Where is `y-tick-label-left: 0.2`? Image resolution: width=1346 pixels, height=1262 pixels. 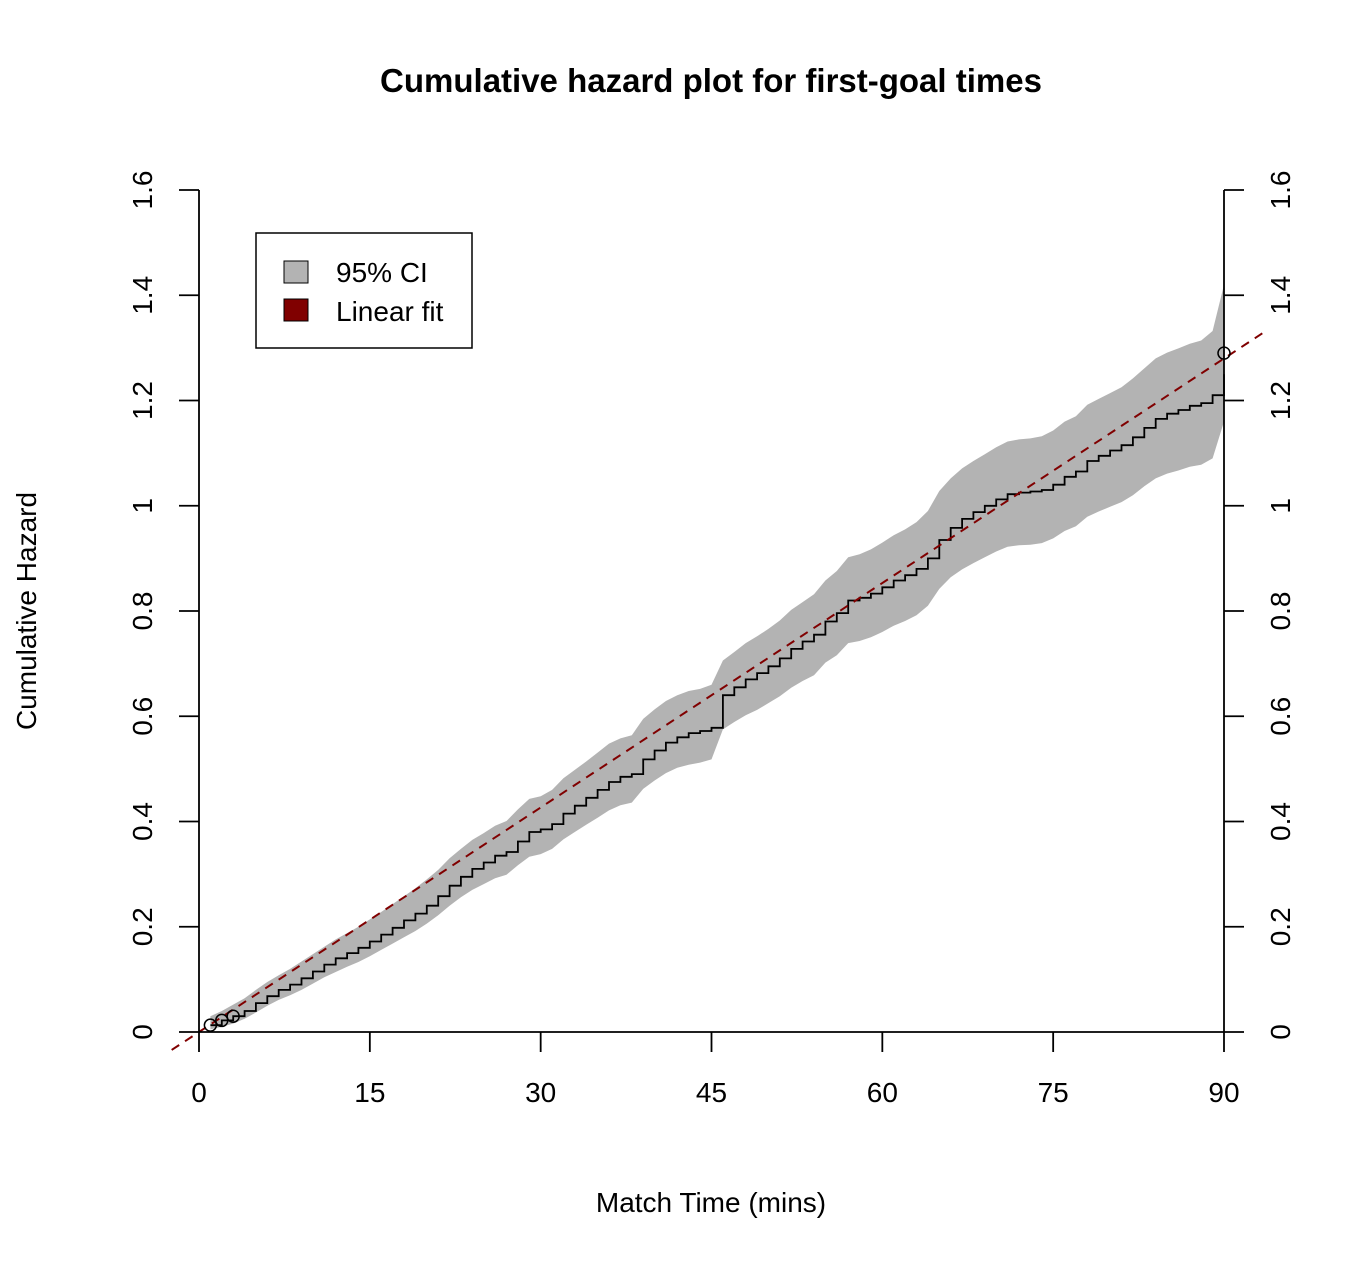 y-tick-label-left: 0.2 is located at coordinates (142, 926).